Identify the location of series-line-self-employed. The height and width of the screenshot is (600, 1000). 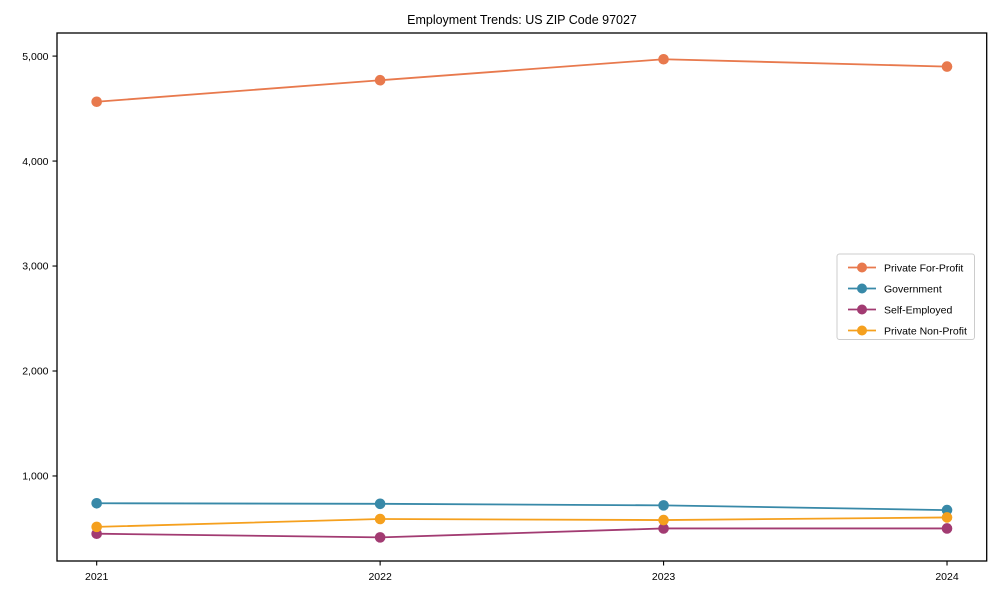
(522, 533).